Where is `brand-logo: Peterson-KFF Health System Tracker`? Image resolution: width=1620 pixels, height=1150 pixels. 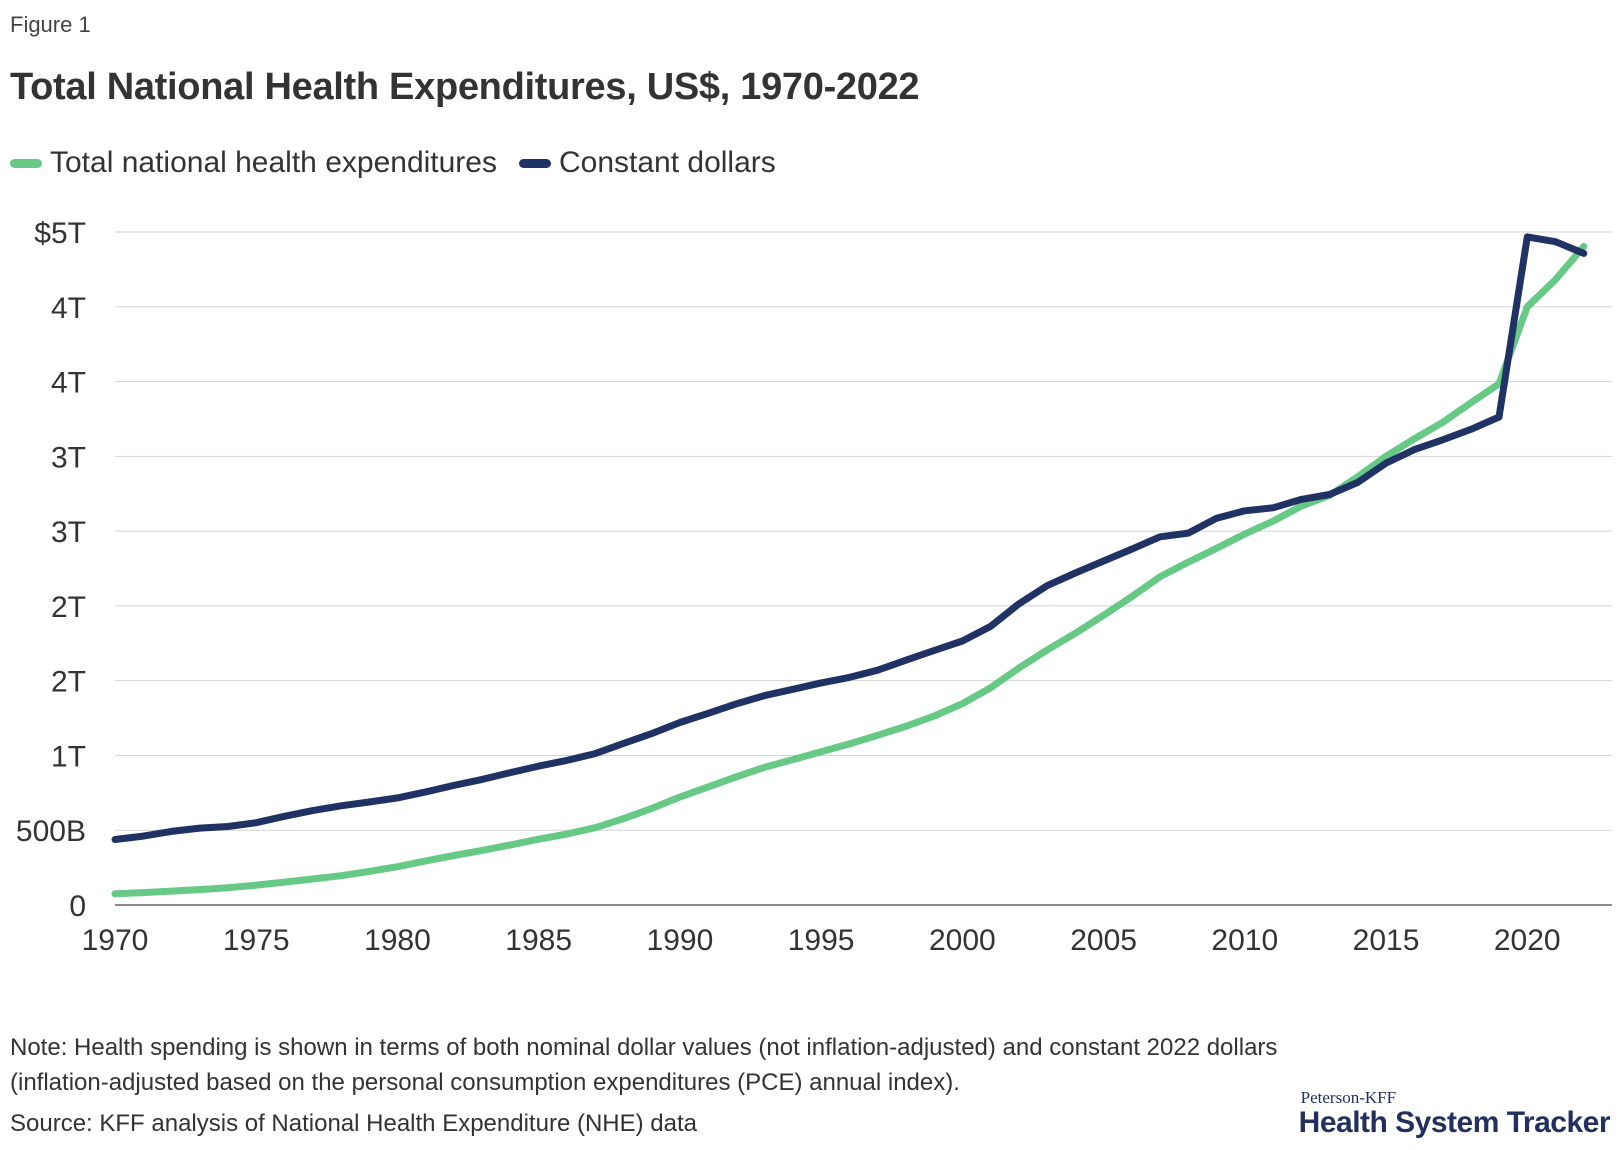
brand-logo: Peterson-KFF Health System Tracker is located at coordinates (1454, 1113).